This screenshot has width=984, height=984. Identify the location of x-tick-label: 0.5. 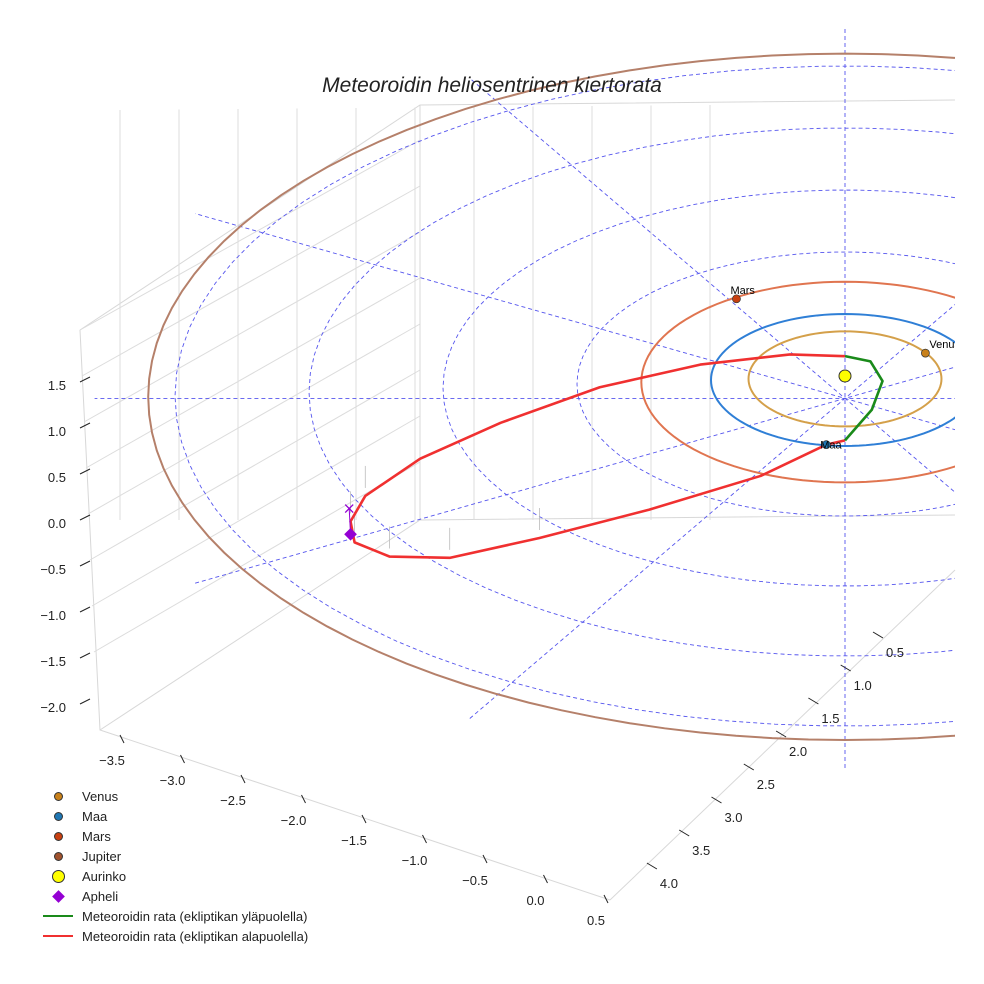
(596, 920).